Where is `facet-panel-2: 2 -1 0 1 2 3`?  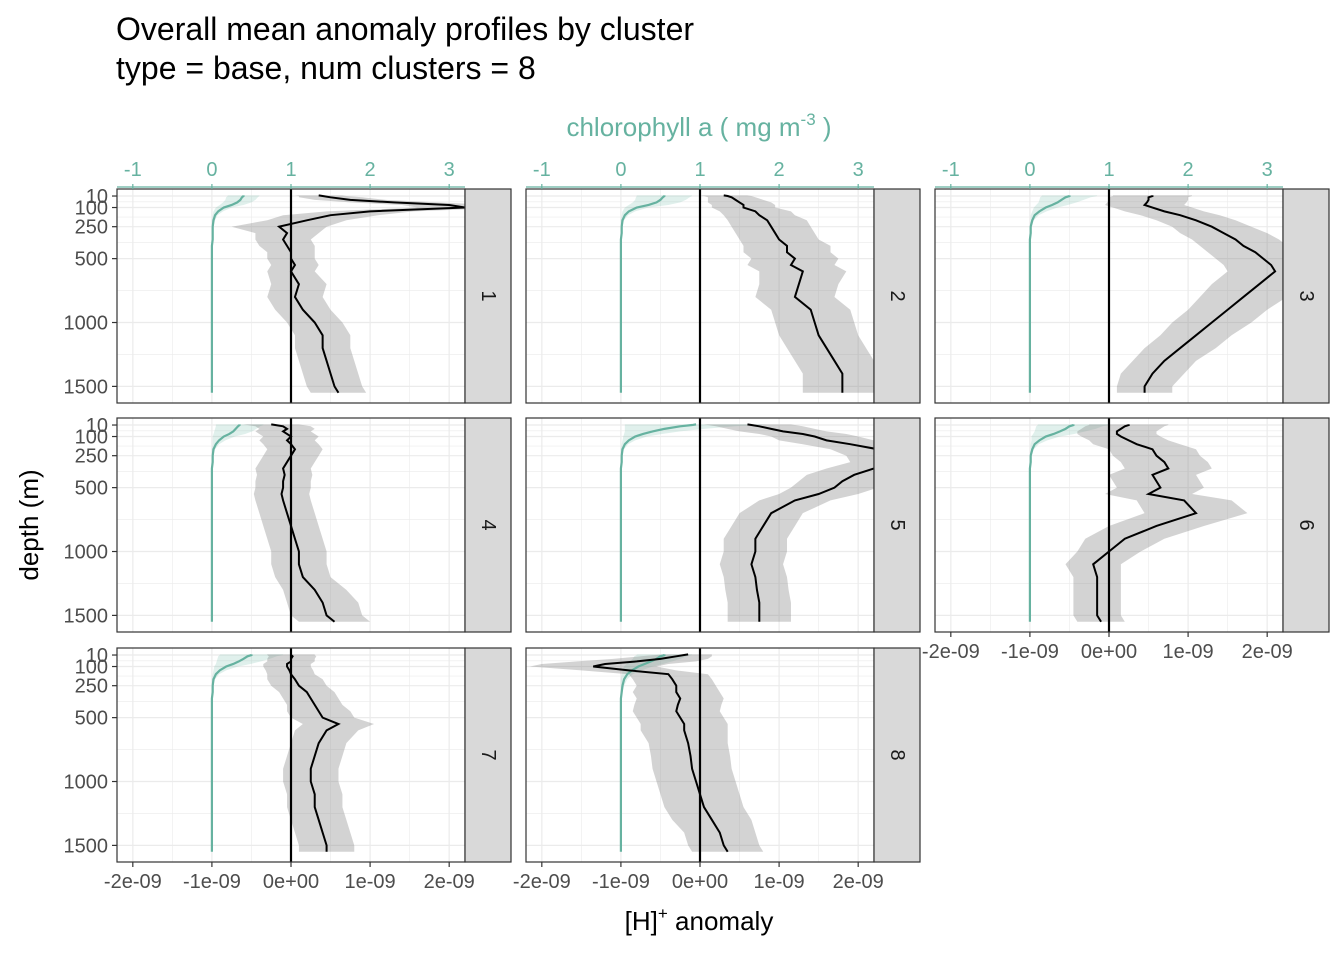 facet-panel-2: 2 -1 0 1 2 3 is located at coordinates (723, 281).